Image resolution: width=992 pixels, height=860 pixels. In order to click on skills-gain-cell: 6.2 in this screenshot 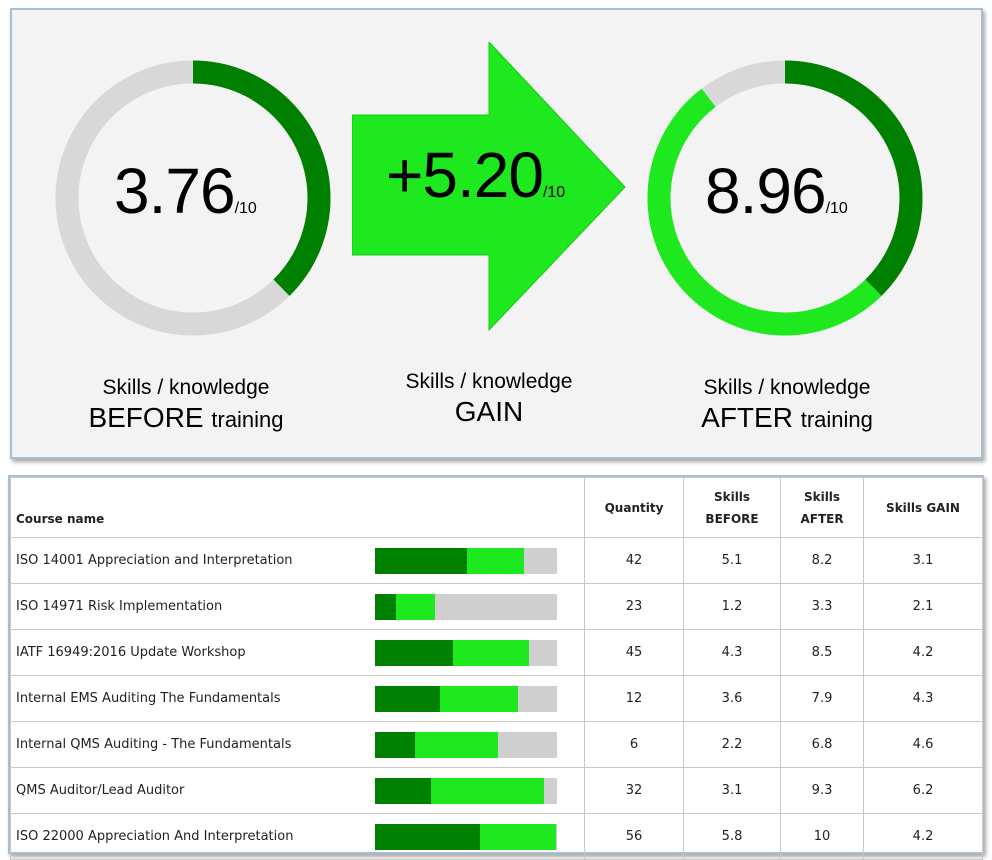, I will do `click(923, 790)`.